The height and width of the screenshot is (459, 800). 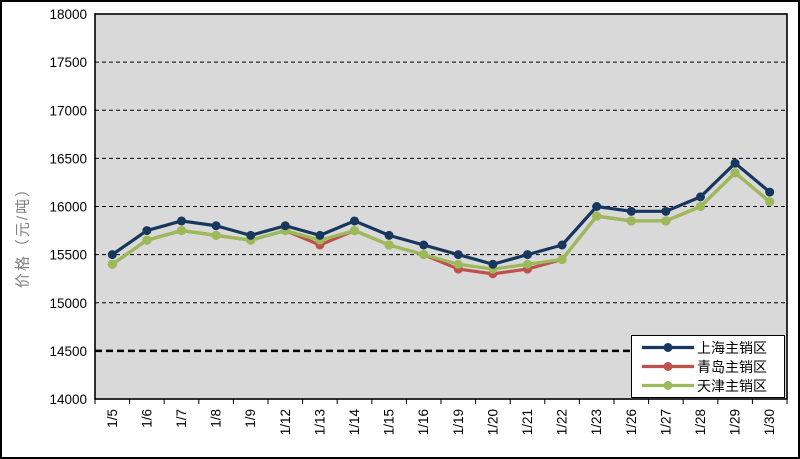 What do you see at coordinates (68, 62) in the screenshot?
I see `y-tick-label-17500: 17500` at bounding box center [68, 62].